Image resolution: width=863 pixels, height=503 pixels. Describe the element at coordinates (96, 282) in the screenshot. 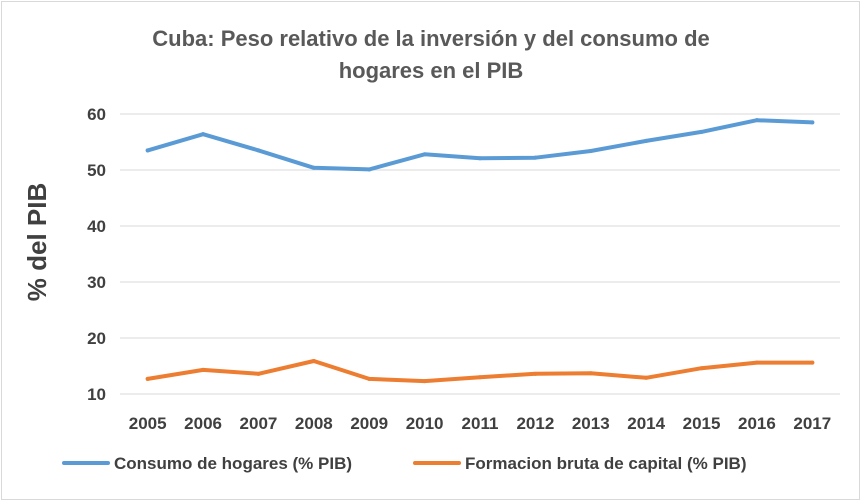

I see `y-tick-label: 30` at that location.